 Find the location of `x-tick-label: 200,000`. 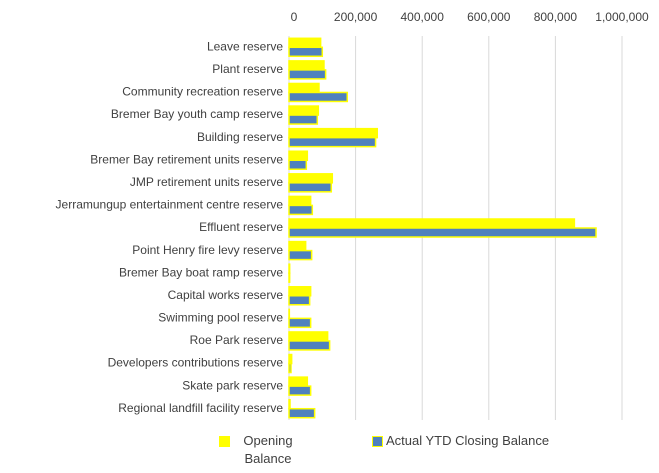

x-tick-label: 200,000 is located at coordinates (356, 17).